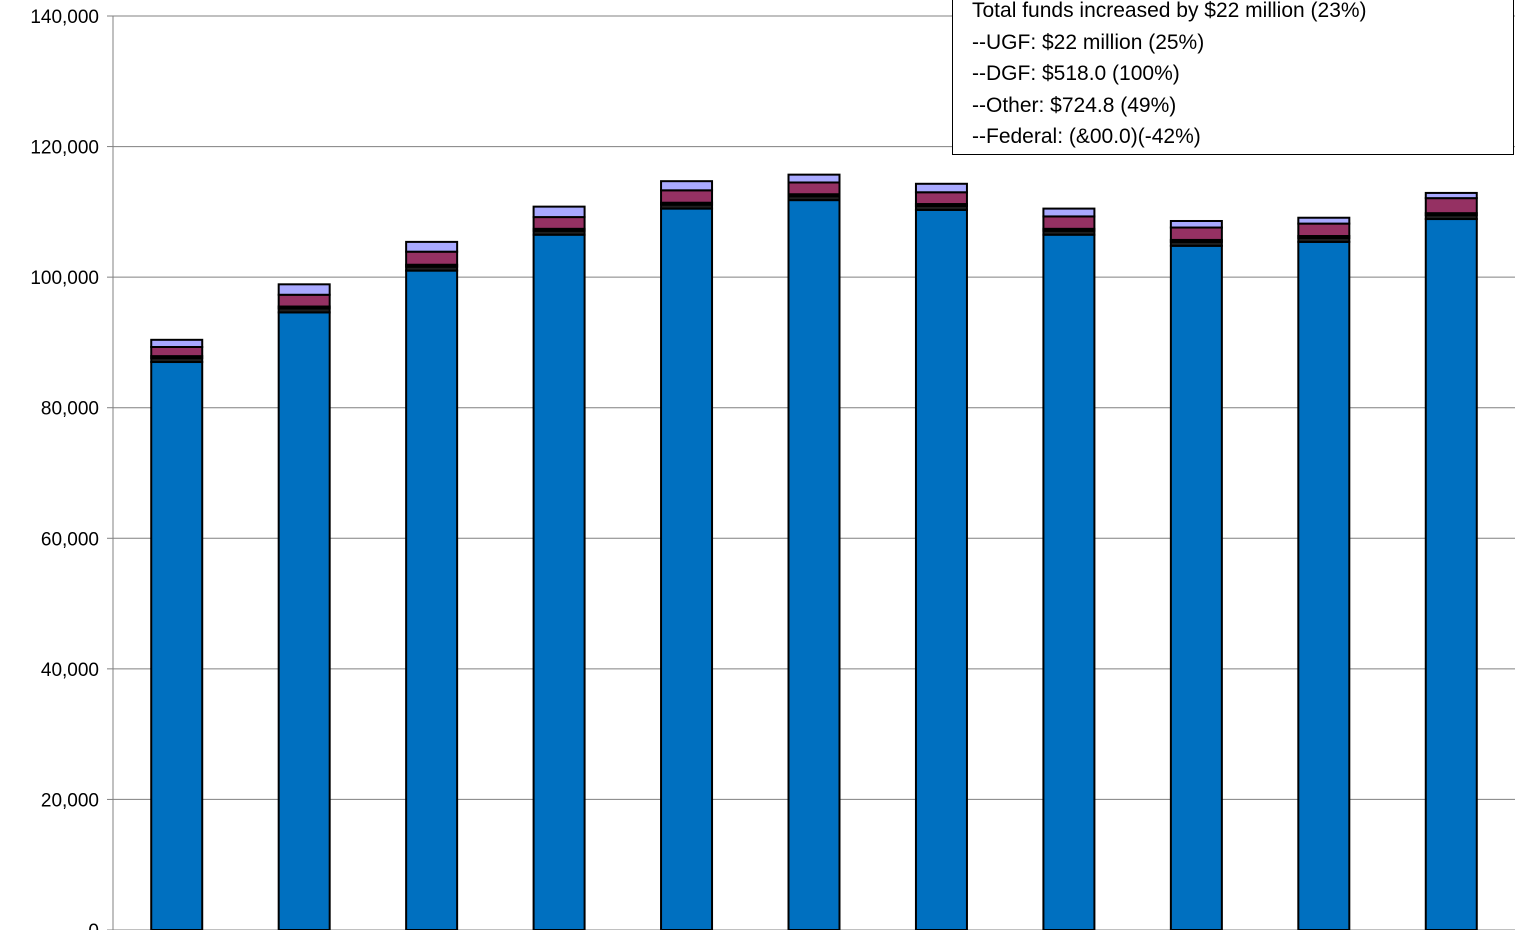 The height and width of the screenshot is (930, 1515). What do you see at coordinates (64, 148) in the screenshot?
I see `y-tick-label: 120,000` at bounding box center [64, 148].